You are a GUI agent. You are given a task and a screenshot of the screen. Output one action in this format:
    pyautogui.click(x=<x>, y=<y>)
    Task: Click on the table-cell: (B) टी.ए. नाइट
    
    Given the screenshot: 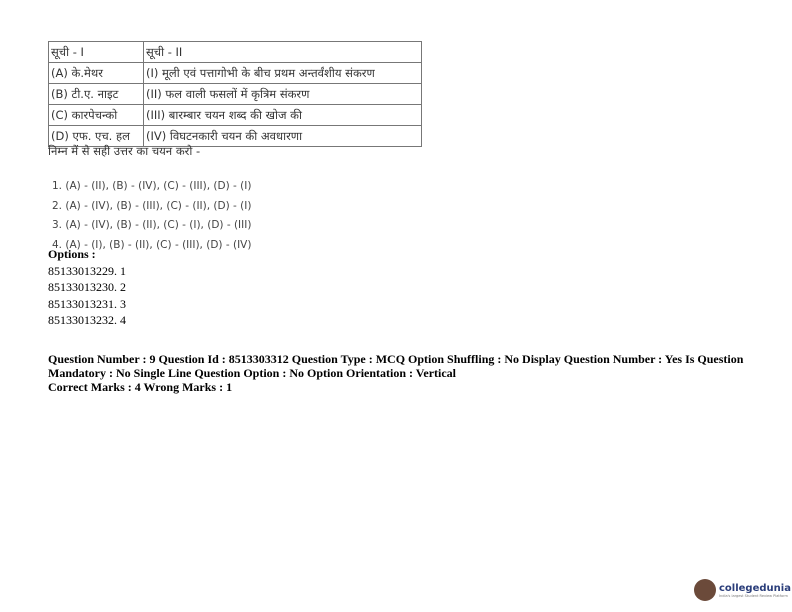 What is the action you would take?
    pyautogui.click(x=96, y=94)
    